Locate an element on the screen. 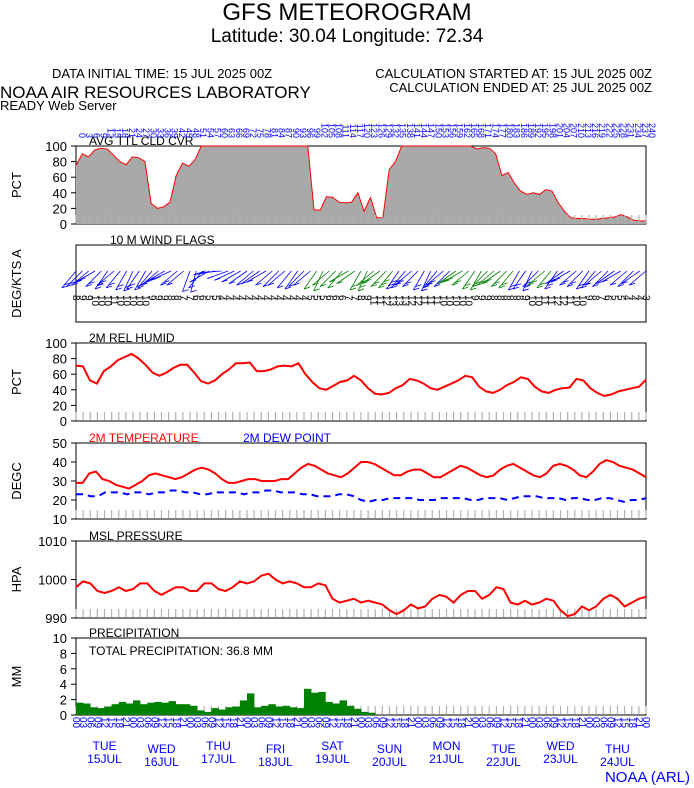 This screenshot has height=788, width=694. cloud-ylabel: PCT is located at coordinates (16, 185).